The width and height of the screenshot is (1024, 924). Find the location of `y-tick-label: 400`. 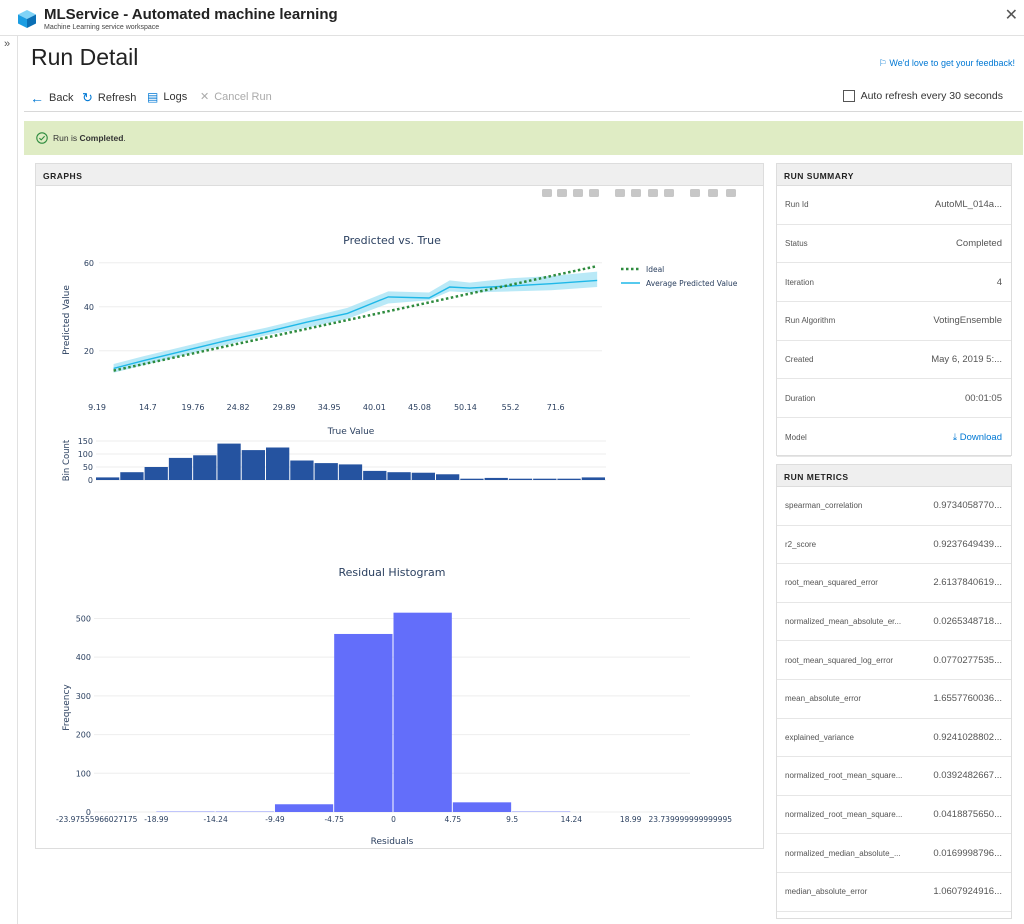

y-tick-label: 400 is located at coordinates (83, 657).